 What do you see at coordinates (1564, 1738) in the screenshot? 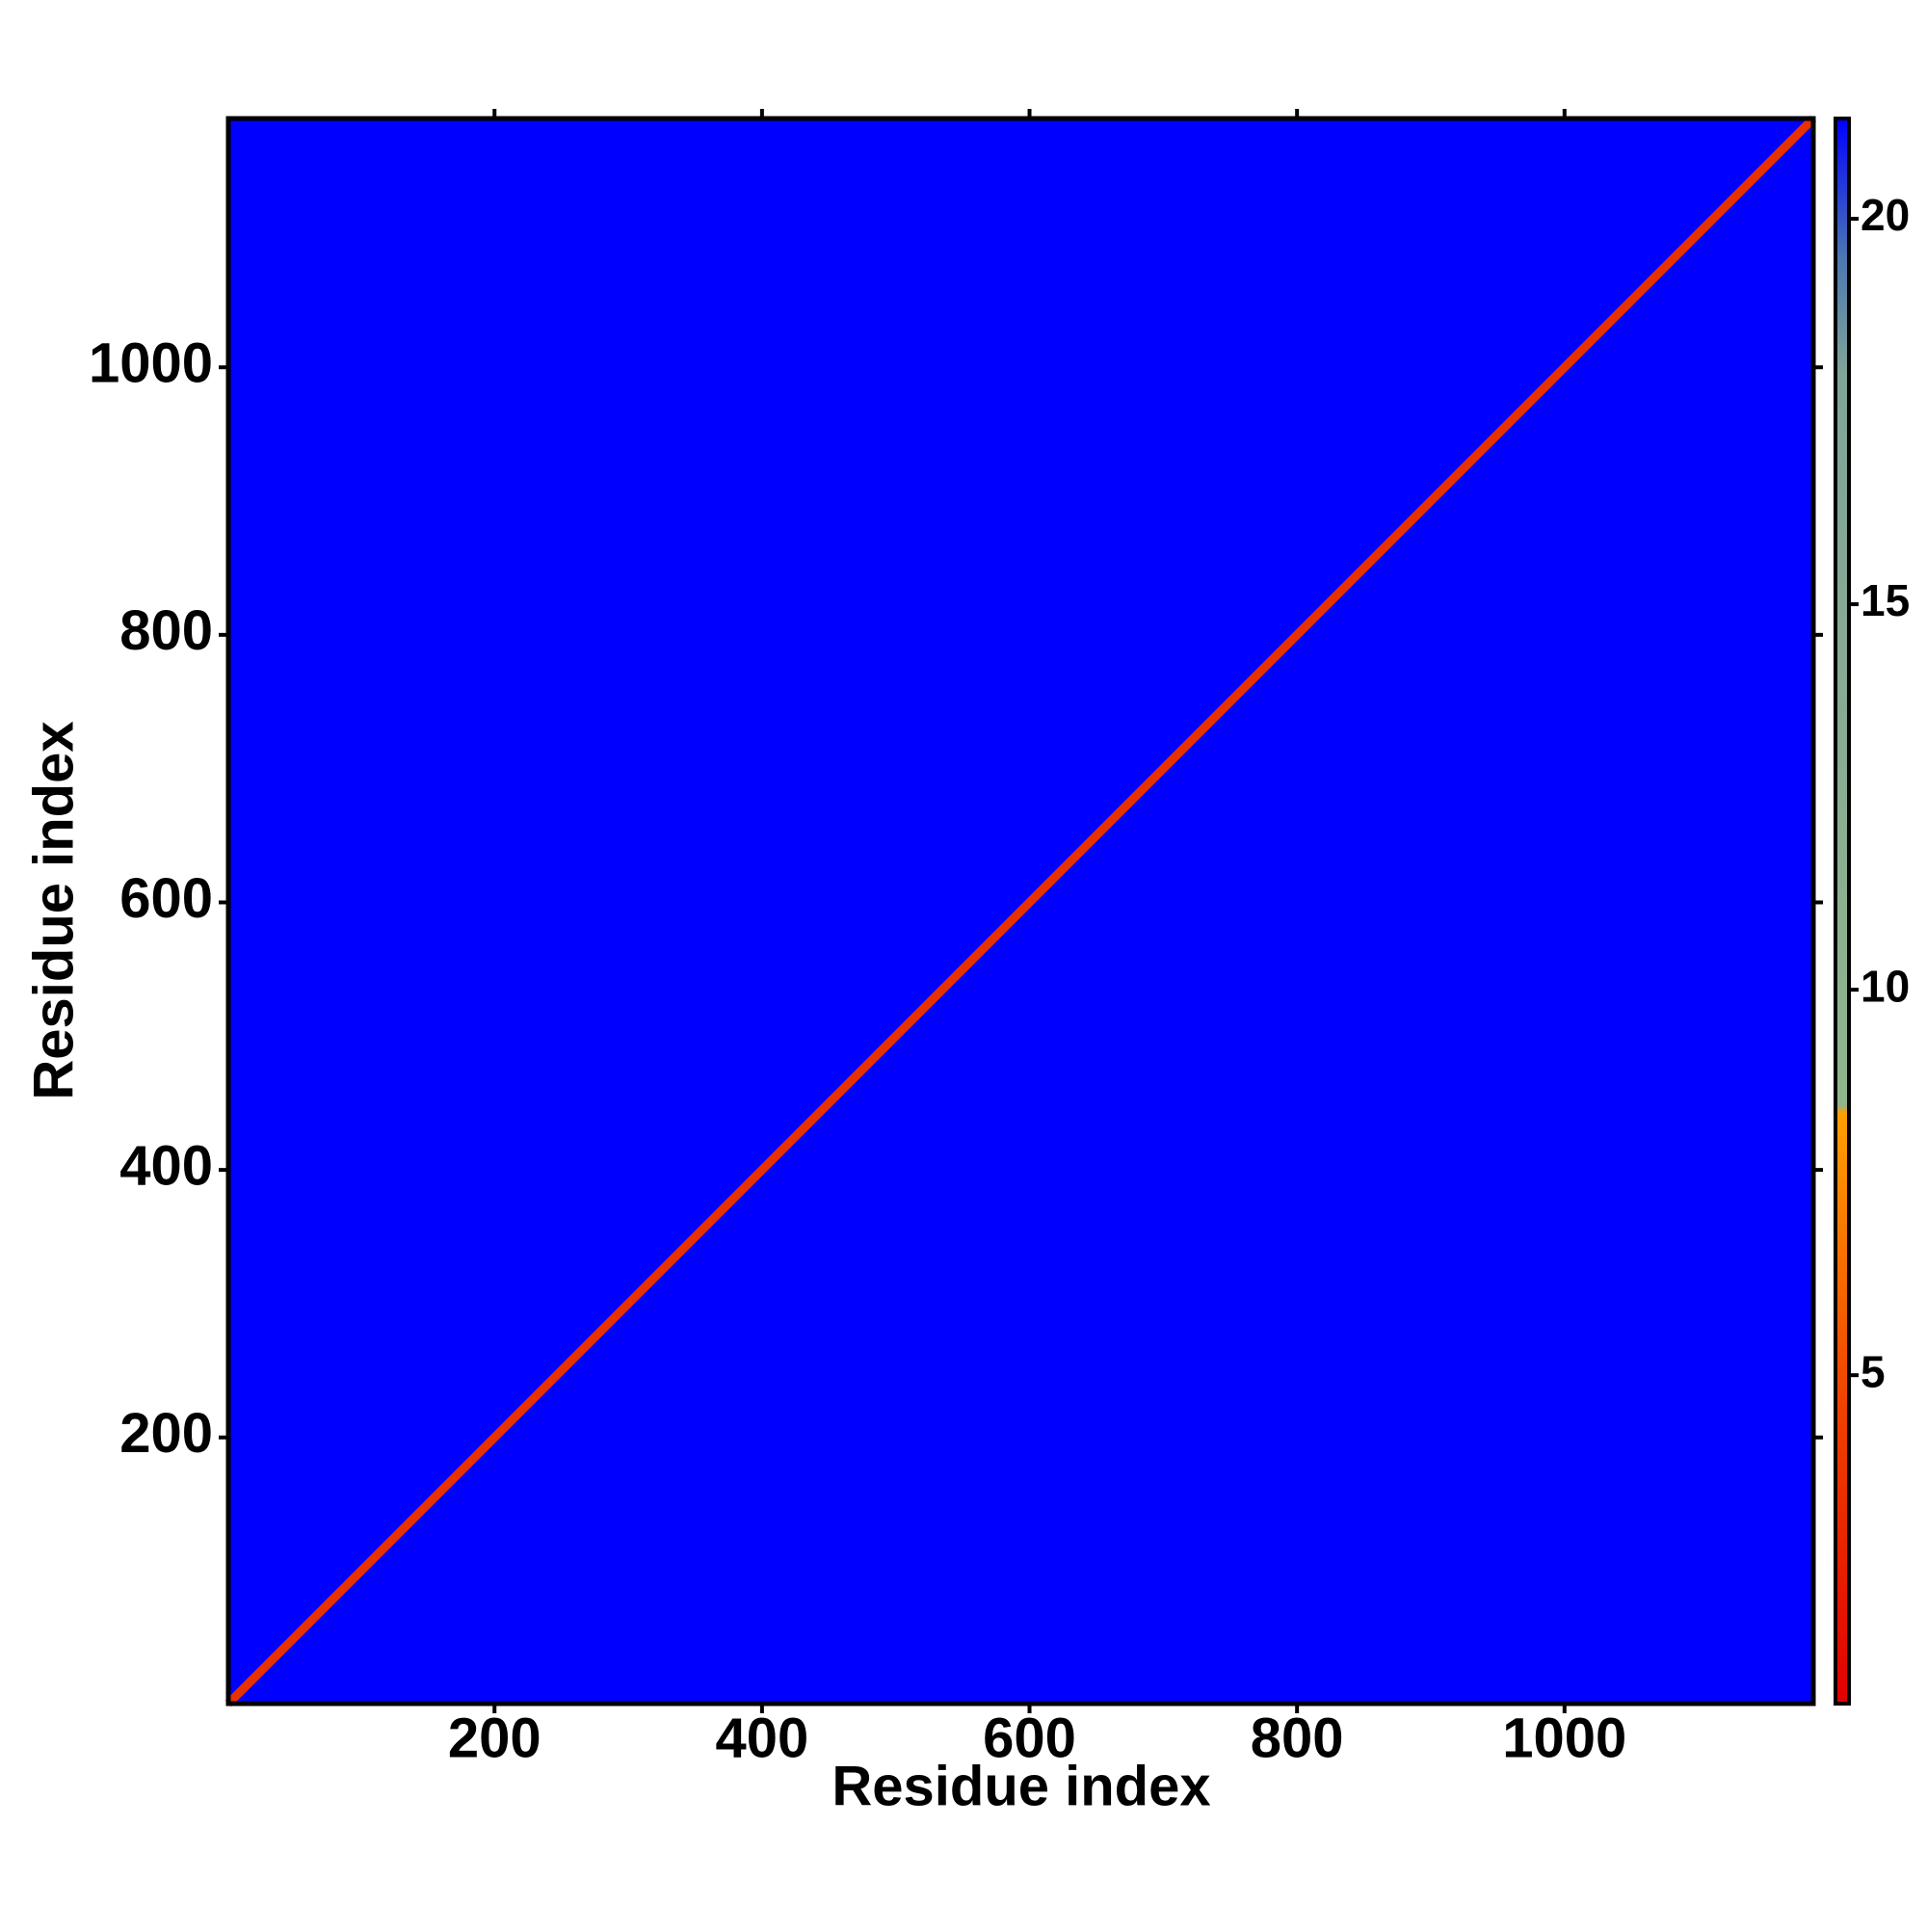
I see `x-tick-label: 1000` at bounding box center [1564, 1738].